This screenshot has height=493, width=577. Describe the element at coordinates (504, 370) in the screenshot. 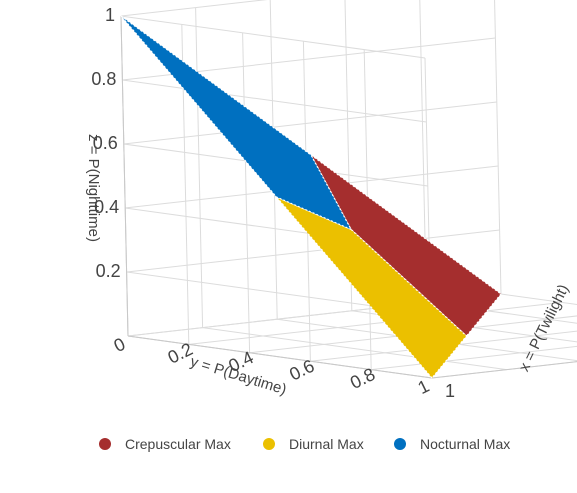

I see `axis-line-x` at that location.